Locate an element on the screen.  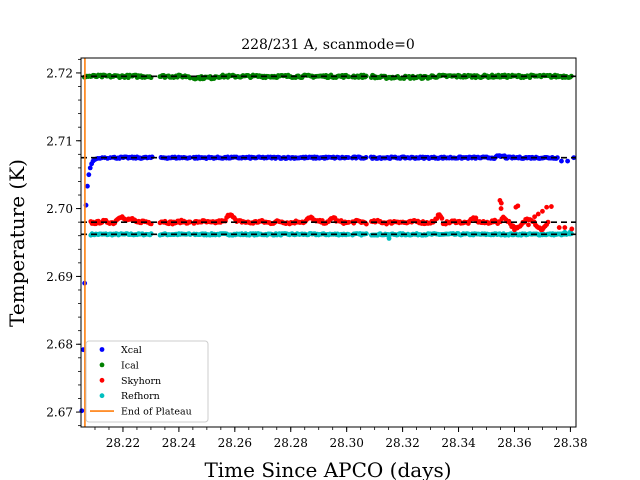
legend-marker-skyhorn is located at coordinates (102, 380).